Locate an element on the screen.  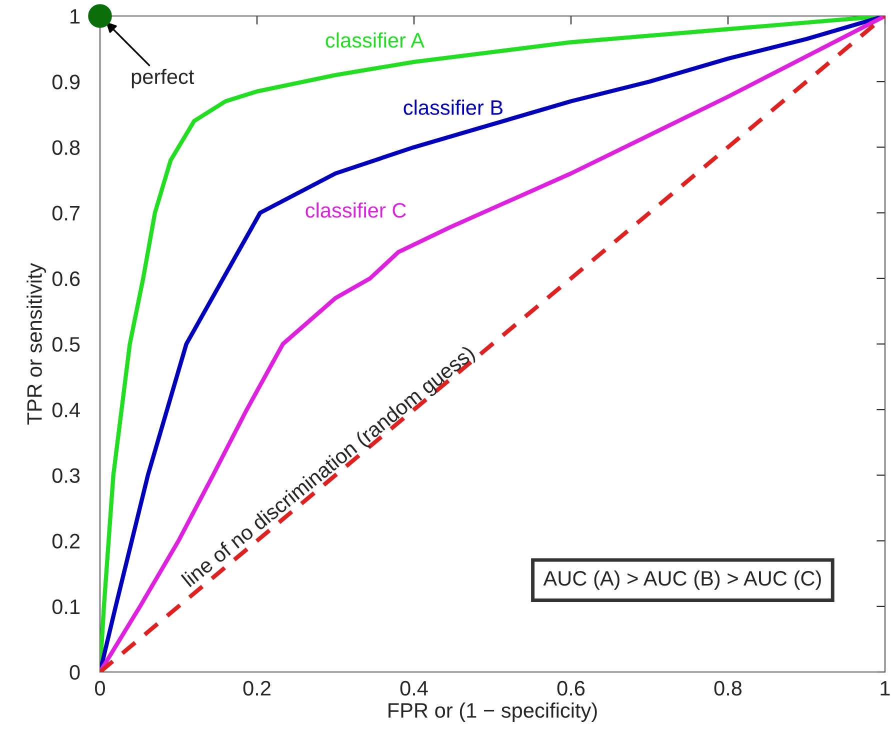
series-label: classifier C is located at coordinates (356, 210).